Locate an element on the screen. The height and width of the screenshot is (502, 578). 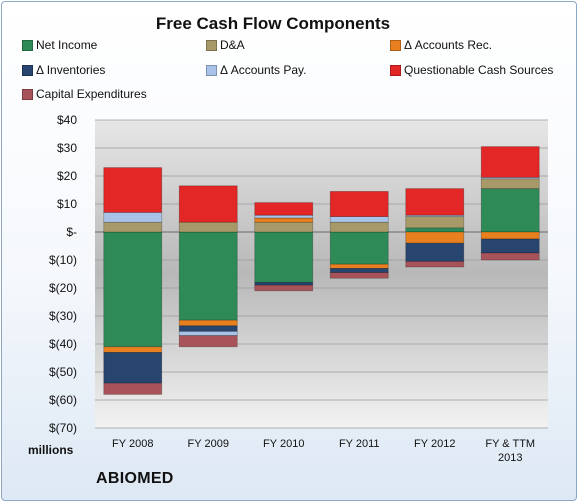
y-tick-label: $(60) is located at coordinates (63, 400).